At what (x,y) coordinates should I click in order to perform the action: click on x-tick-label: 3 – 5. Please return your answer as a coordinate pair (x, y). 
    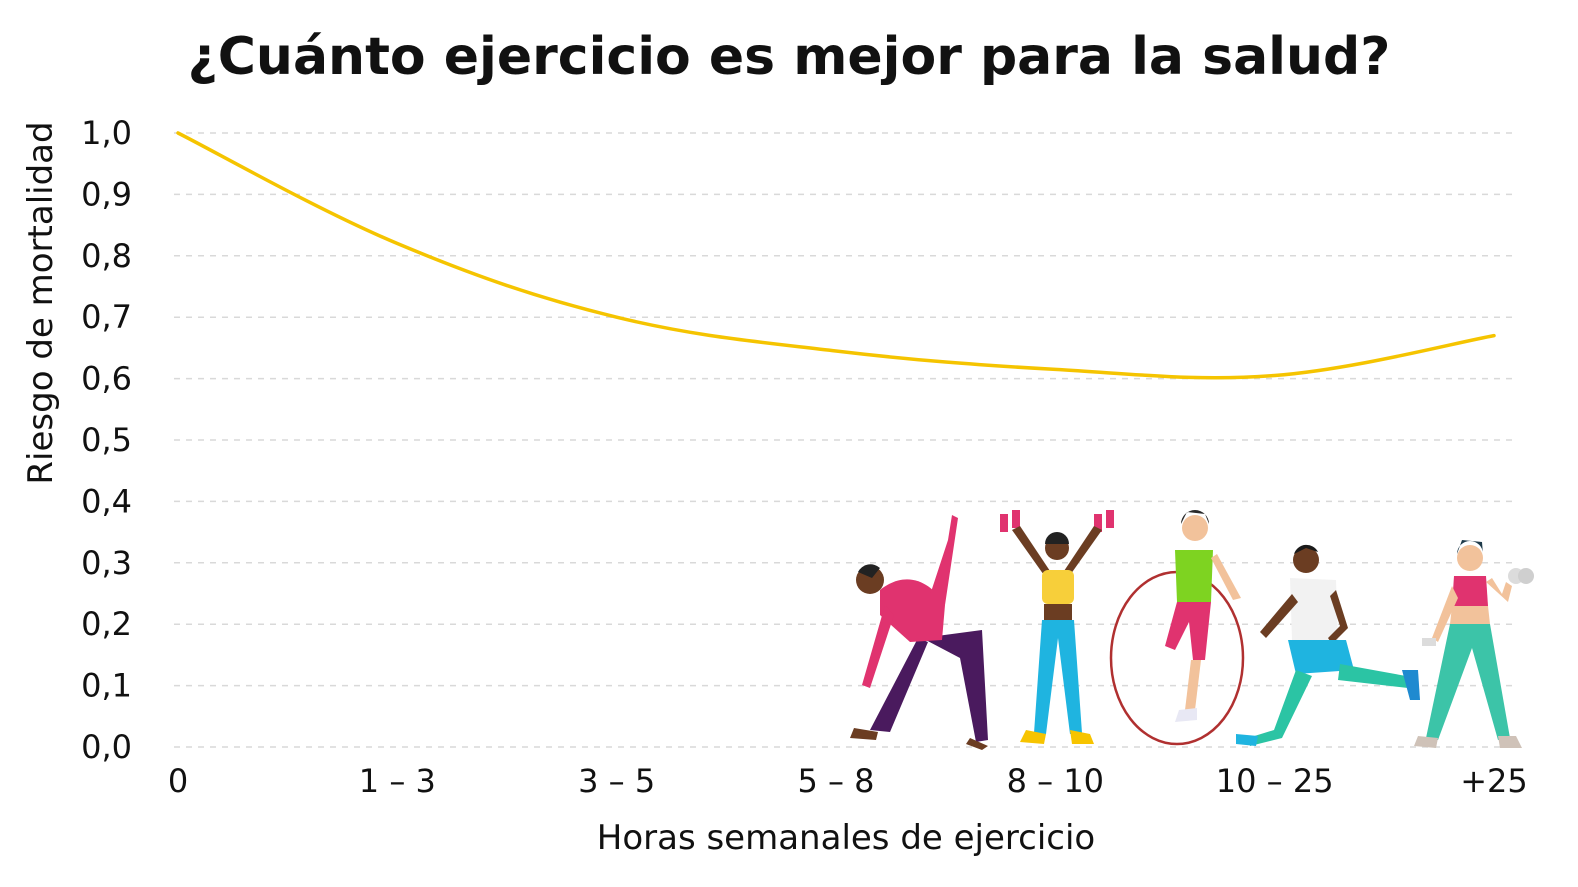
    Looking at the image, I should click on (616, 781).